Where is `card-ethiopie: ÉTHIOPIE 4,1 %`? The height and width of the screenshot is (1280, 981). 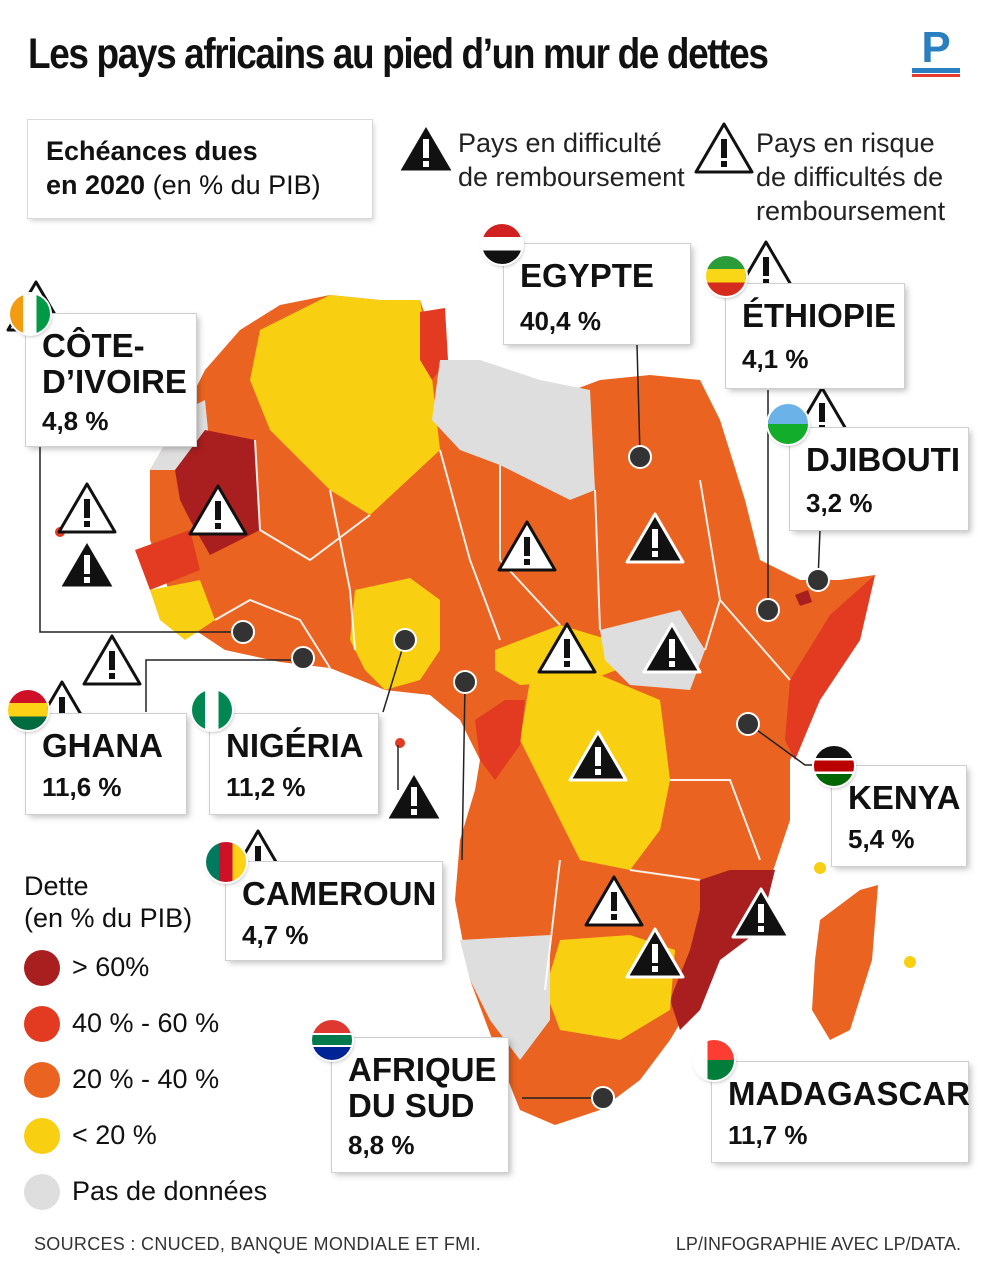
card-ethiopie: ÉTHIOPIE 4,1 % is located at coordinates (815, 336).